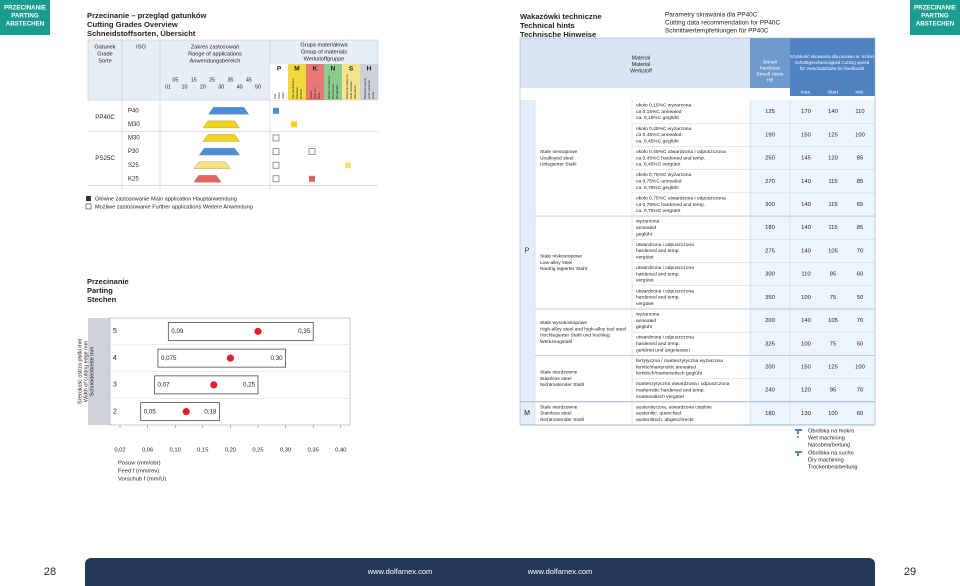  I want to click on header-text: Gatunek, so click(104, 47).